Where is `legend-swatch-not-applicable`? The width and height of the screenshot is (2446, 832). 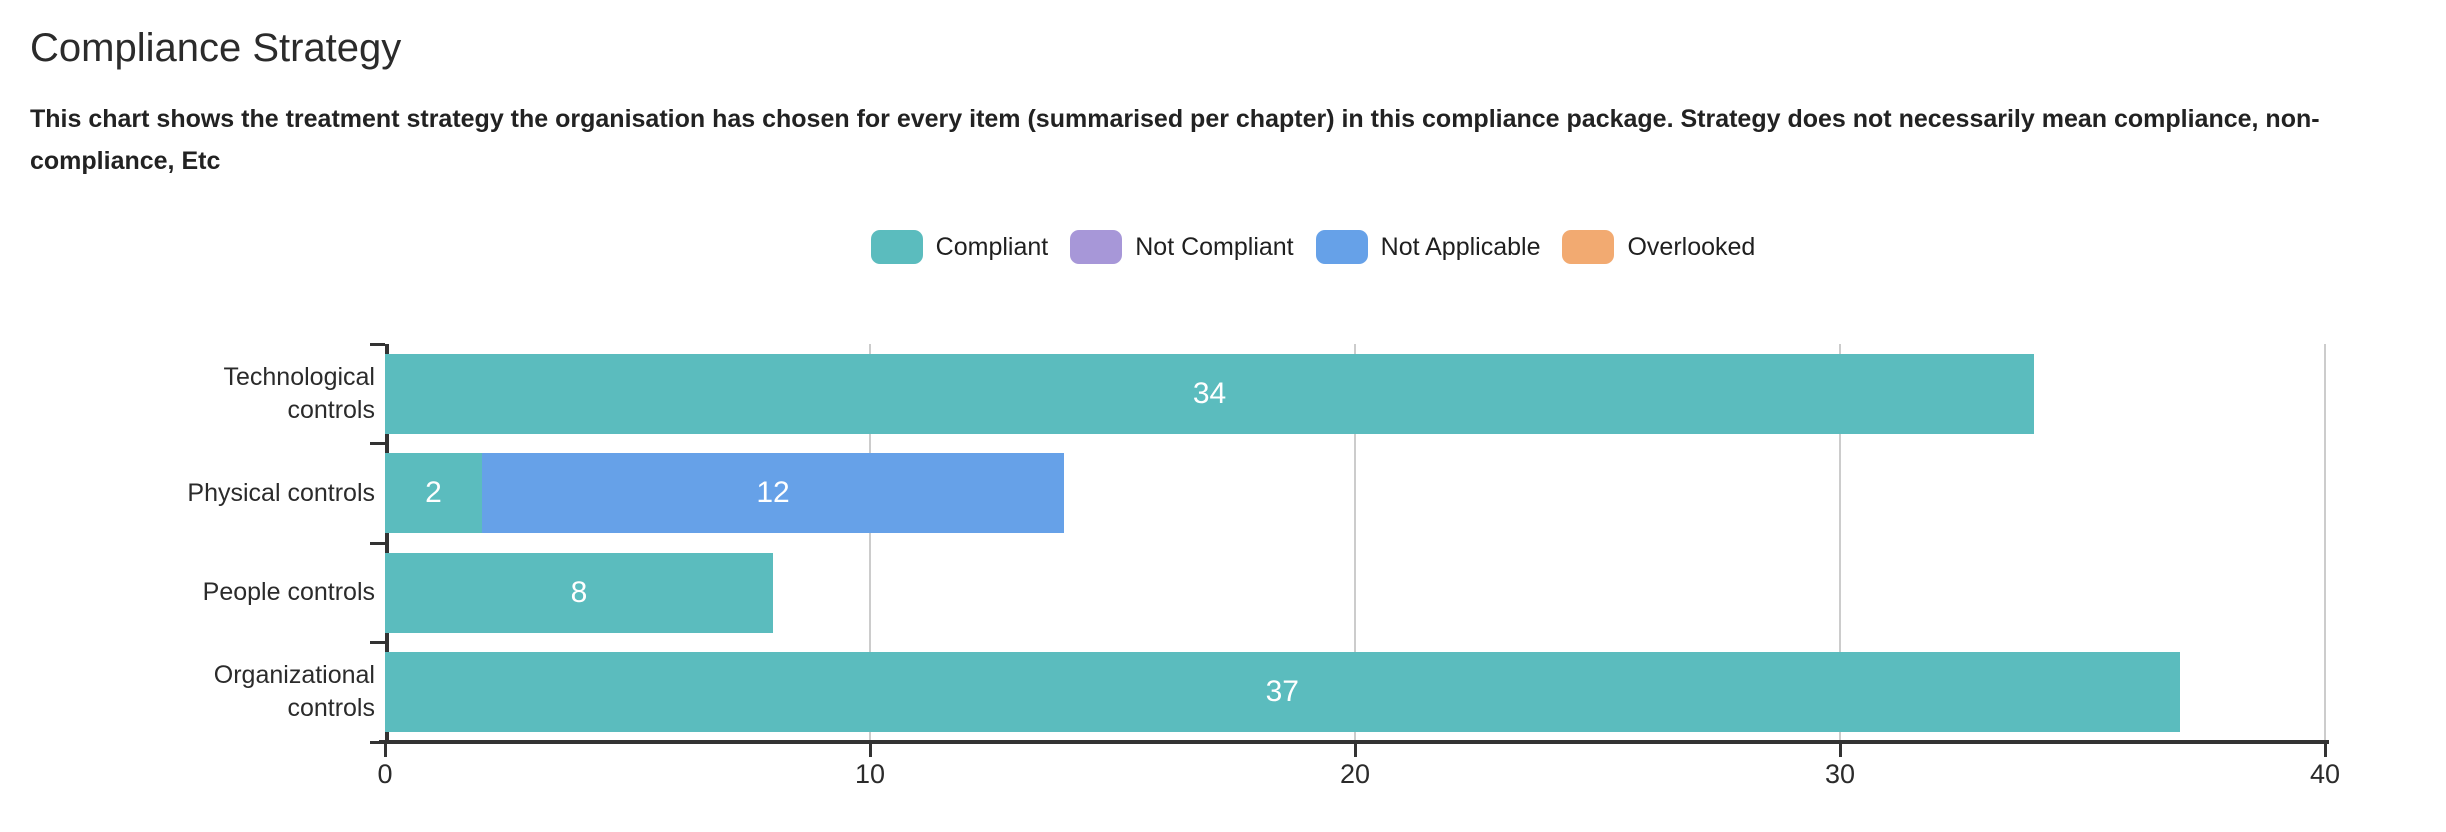 legend-swatch-not-applicable is located at coordinates (1341, 247).